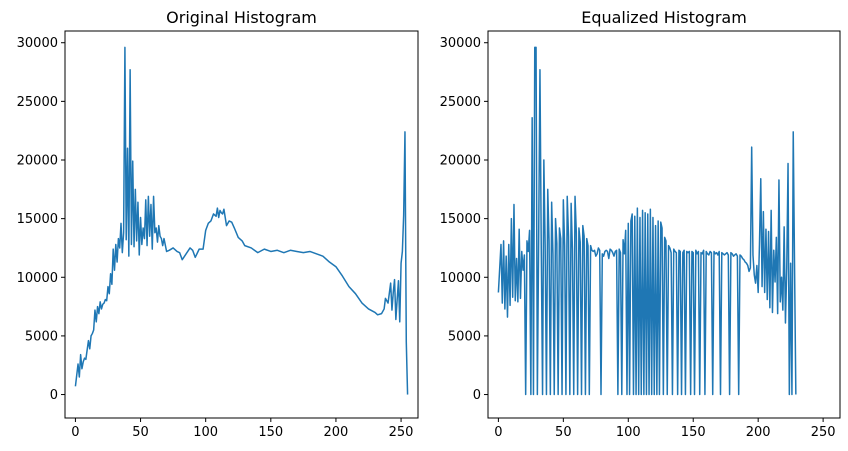  Describe the element at coordinates (460, 102) in the screenshot. I see `equalized-histogram-y-tick-label-25000: 25000` at that location.